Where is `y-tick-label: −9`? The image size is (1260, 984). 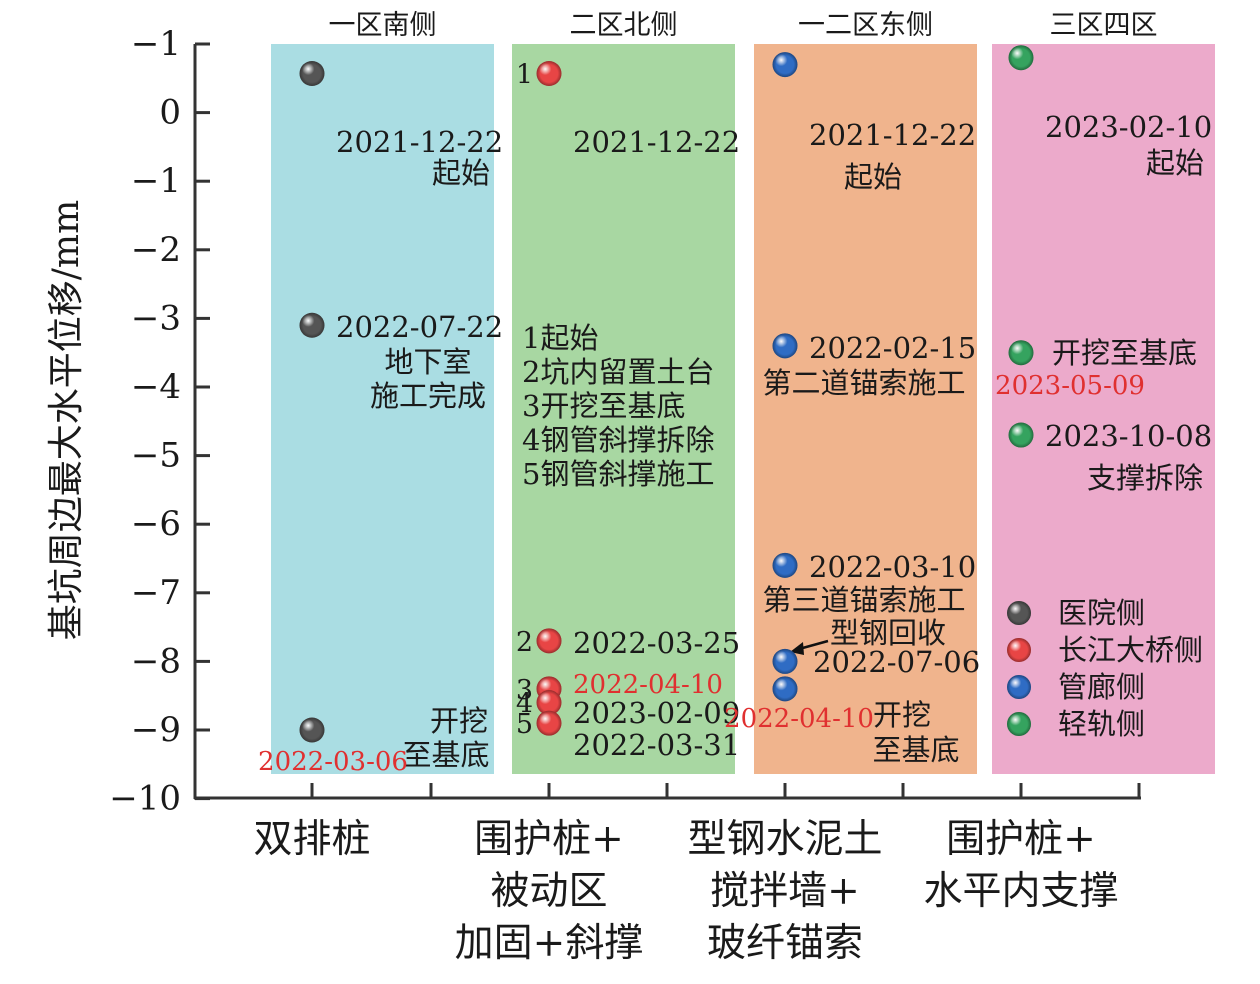 y-tick-label: −9 is located at coordinates (156, 730).